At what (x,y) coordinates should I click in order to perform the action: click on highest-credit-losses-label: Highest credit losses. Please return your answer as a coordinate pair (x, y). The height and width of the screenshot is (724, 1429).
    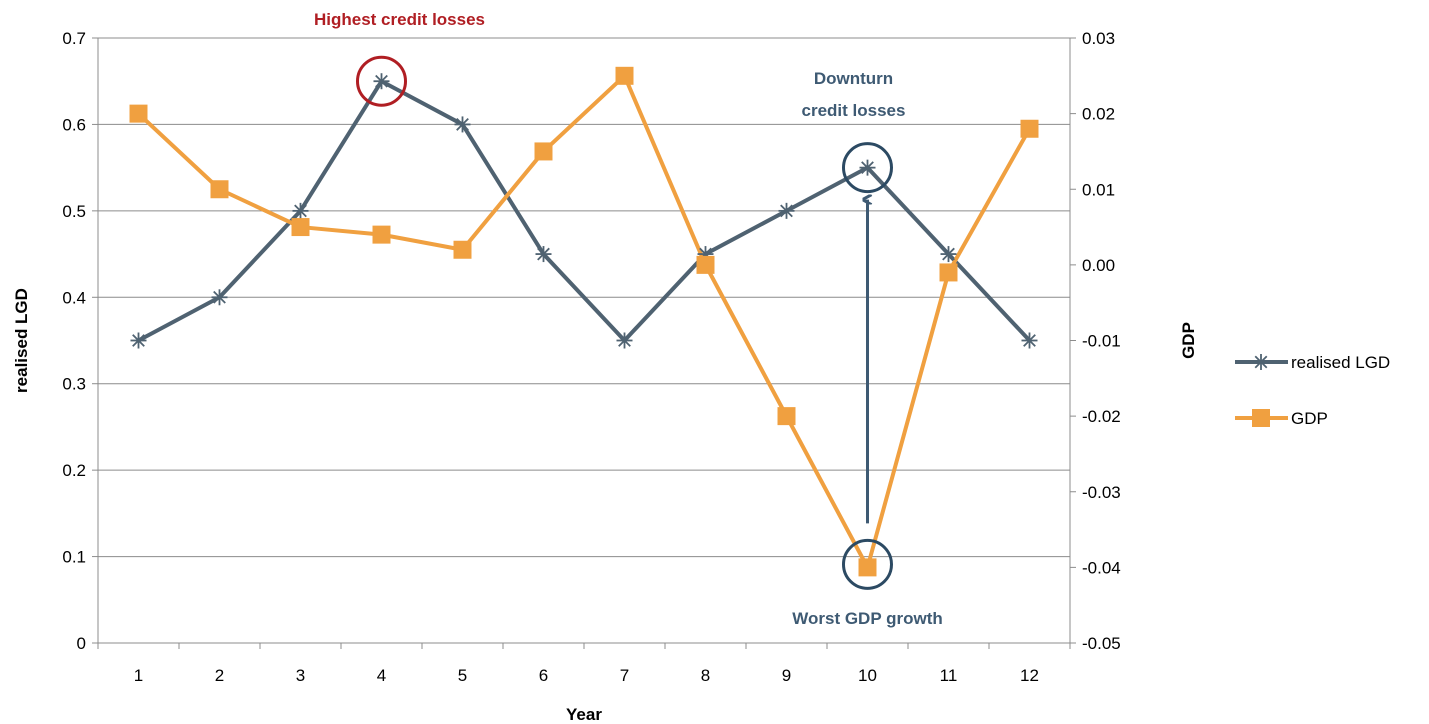
    Looking at the image, I should click on (399, 19).